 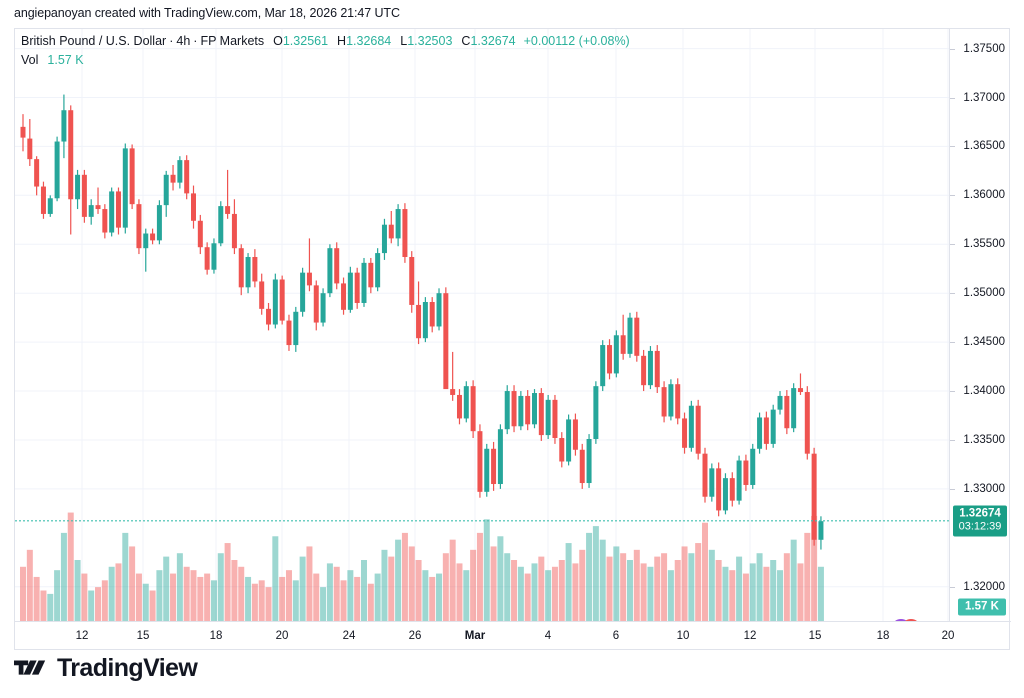 I want to click on price-tick-label: 1.33000, so click(x=984, y=488).